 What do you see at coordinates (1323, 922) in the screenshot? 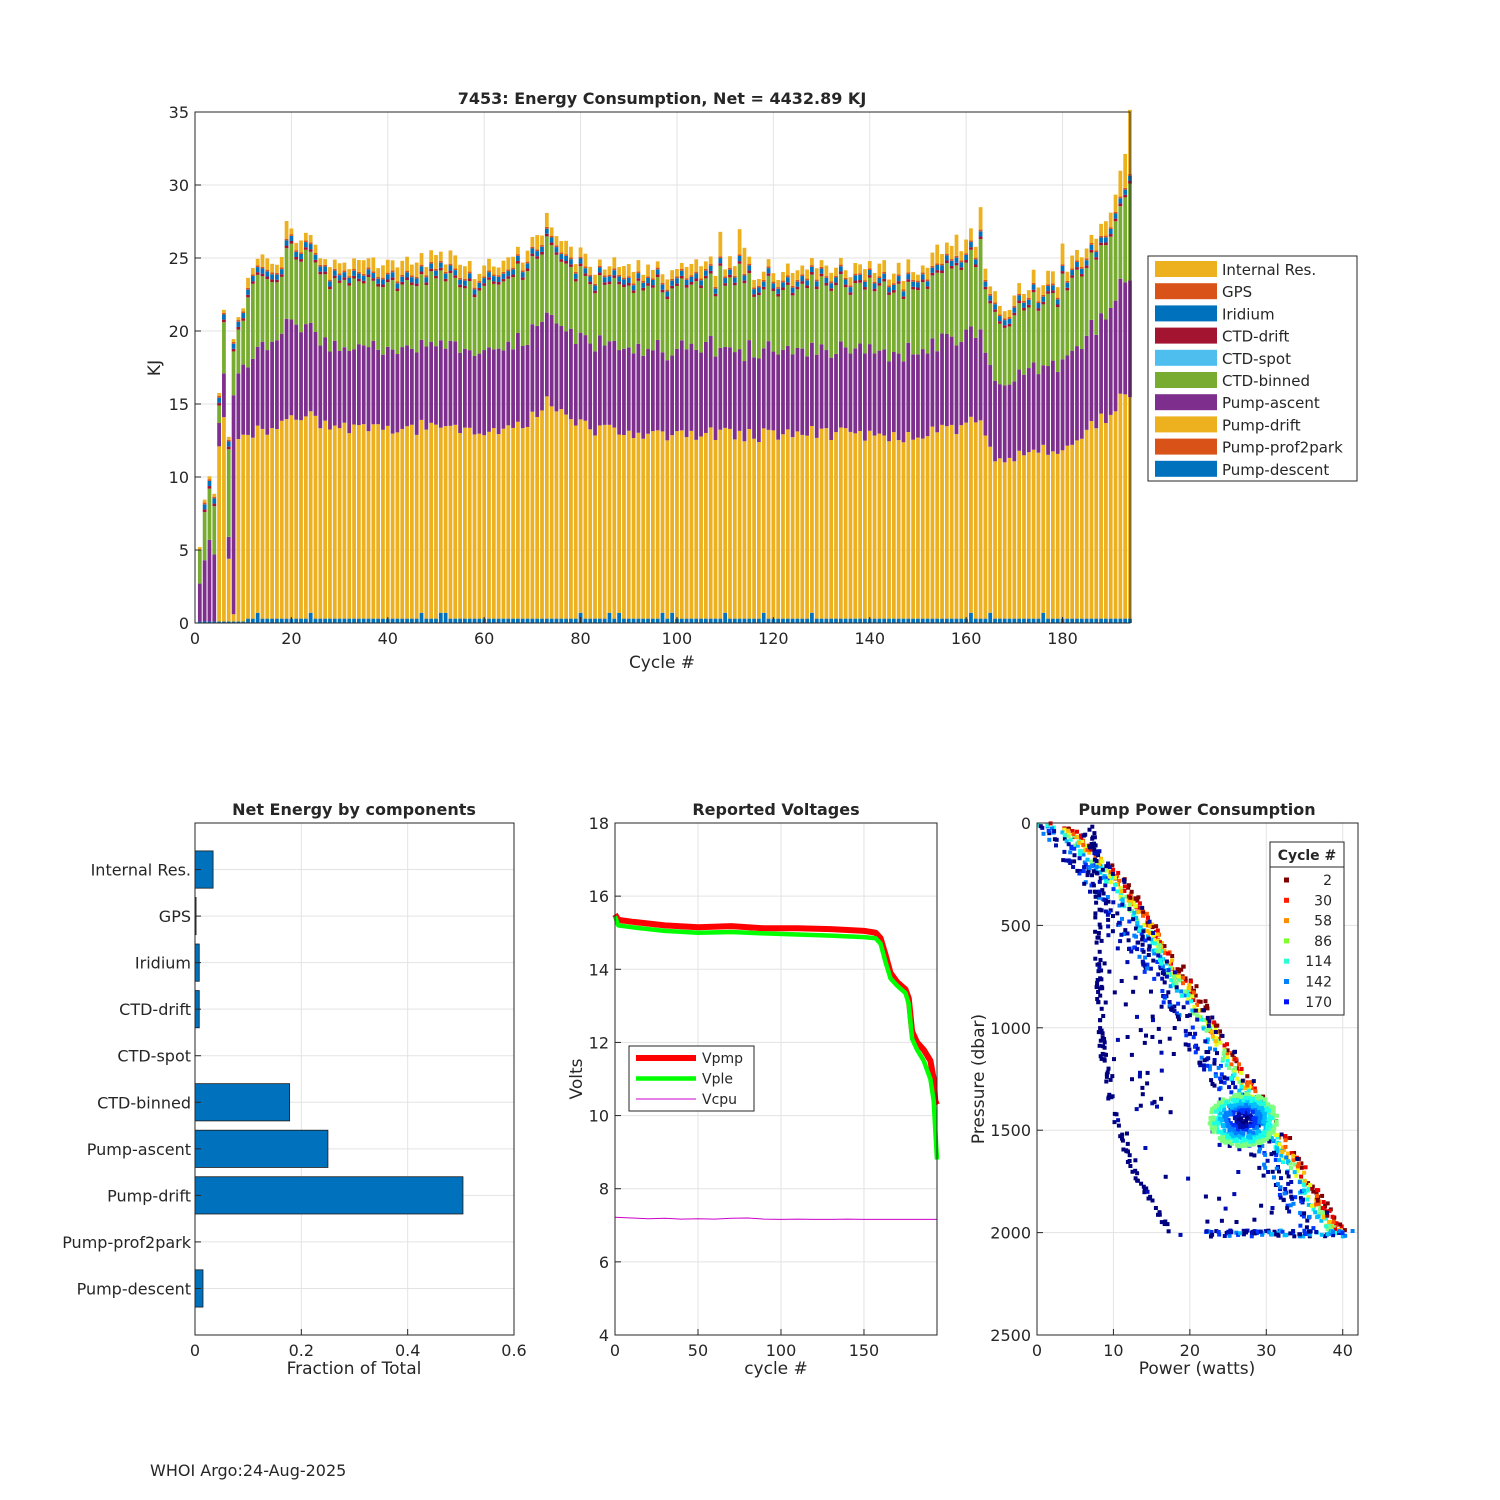
I see `pump-power-legend-label: 58` at bounding box center [1323, 922].